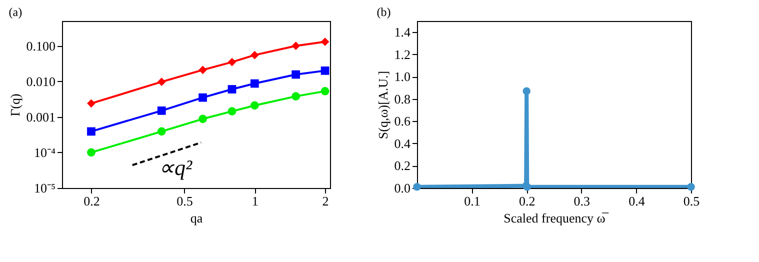 The height and width of the screenshot is (262, 759). What do you see at coordinates (402, 121) in the screenshot?
I see `y-tick-label: 0.6` at bounding box center [402, 121].